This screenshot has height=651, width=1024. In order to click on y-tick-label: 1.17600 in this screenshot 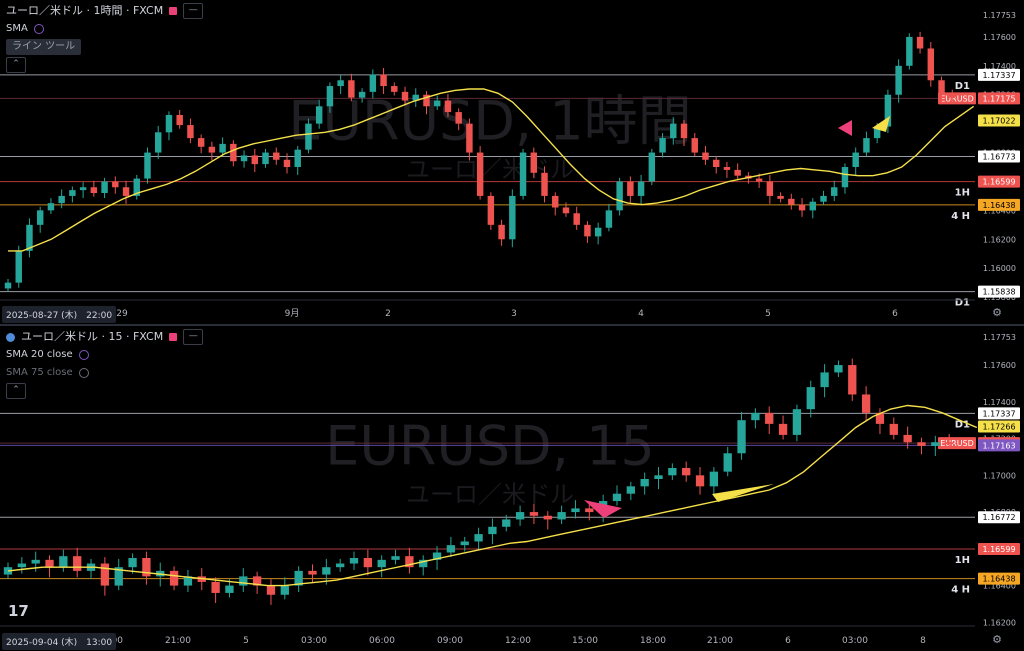, I will do `click(999, 365)`.